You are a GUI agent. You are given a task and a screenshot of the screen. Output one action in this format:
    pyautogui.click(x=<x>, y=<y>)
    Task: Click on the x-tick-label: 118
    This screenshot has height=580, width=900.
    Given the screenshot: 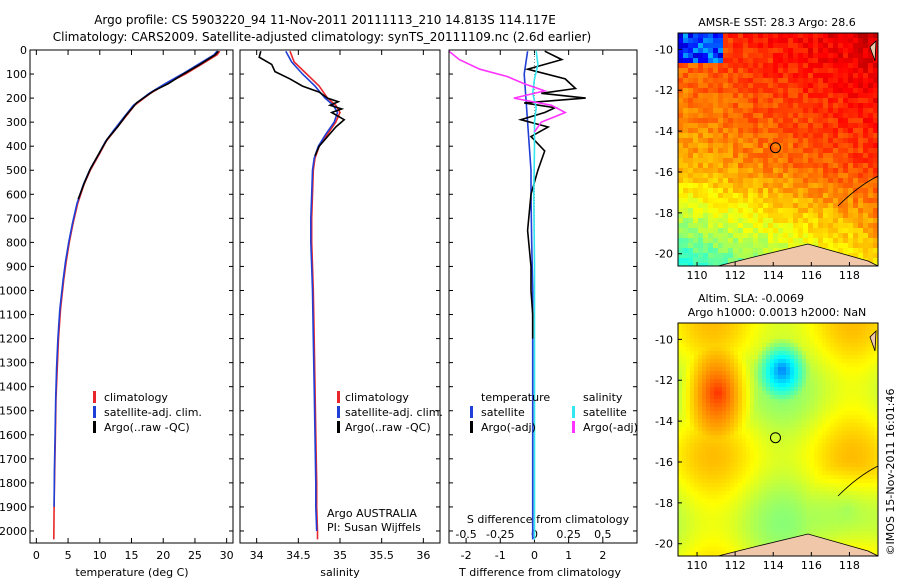 What is the action you would take?
    pyautogui.click(x=849, y=275)
    